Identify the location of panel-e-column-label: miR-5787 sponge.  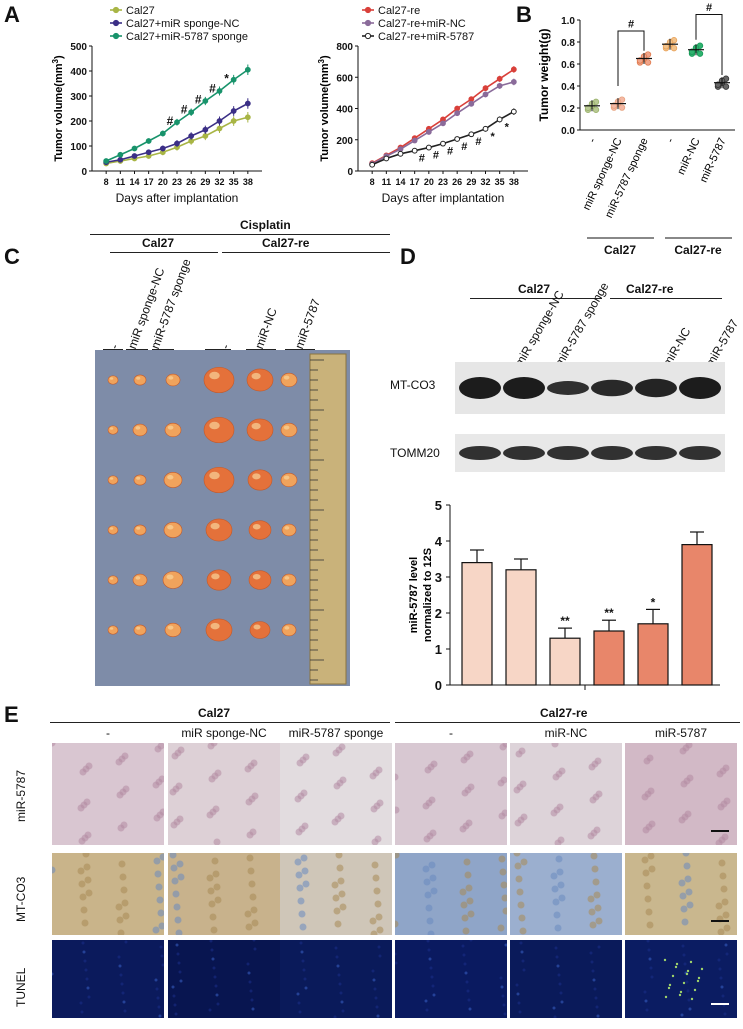
(336, 733).